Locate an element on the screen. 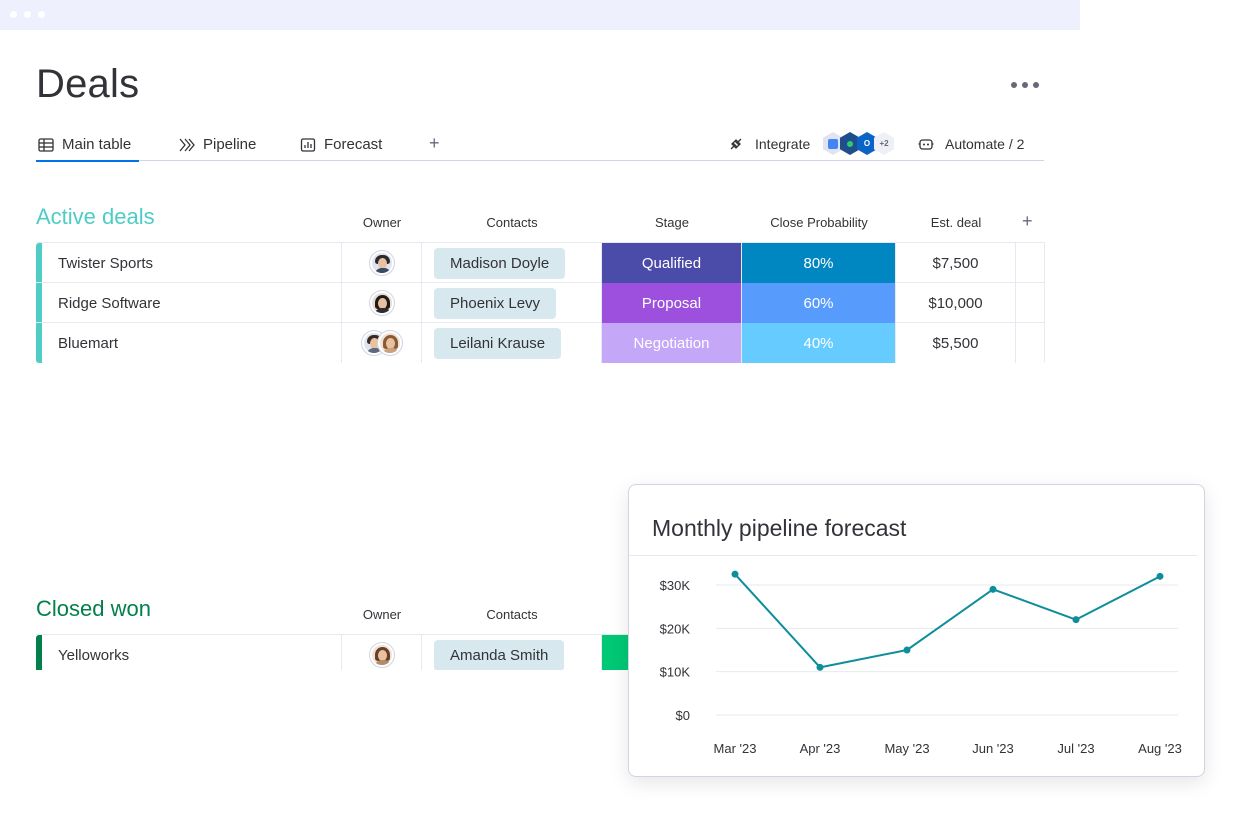 The height and width of the screenshot is (840, 1241). tab-pipeline: Pipeline is located at coordinates (217, 144).